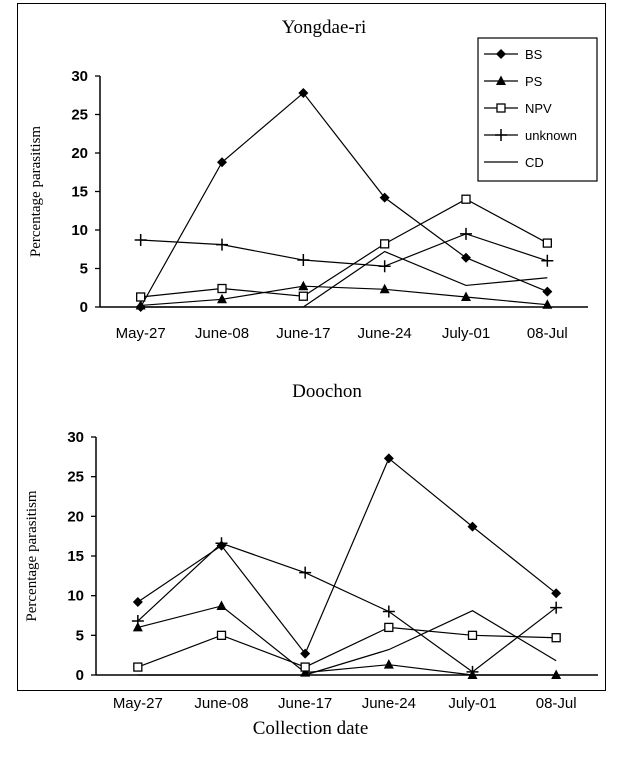  What do you see at coordinates (501, 135) in the screenshot?
I see `legend-marker-unknown` at bounding box center [501, 135].